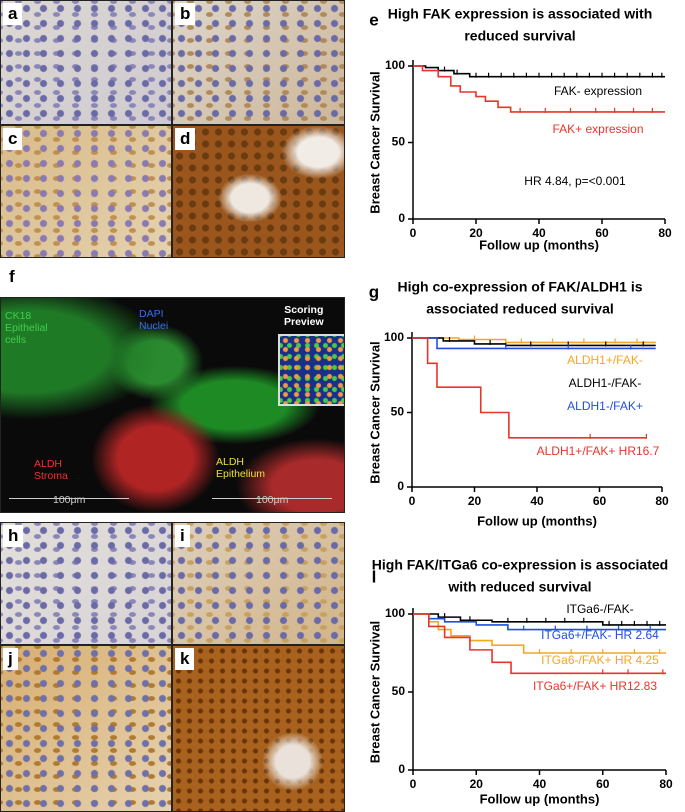 This screenshot has width=685, height=812. Describe the element at coordinates (10, 659) in the screenshot. I see `panel-label: j` at that location.